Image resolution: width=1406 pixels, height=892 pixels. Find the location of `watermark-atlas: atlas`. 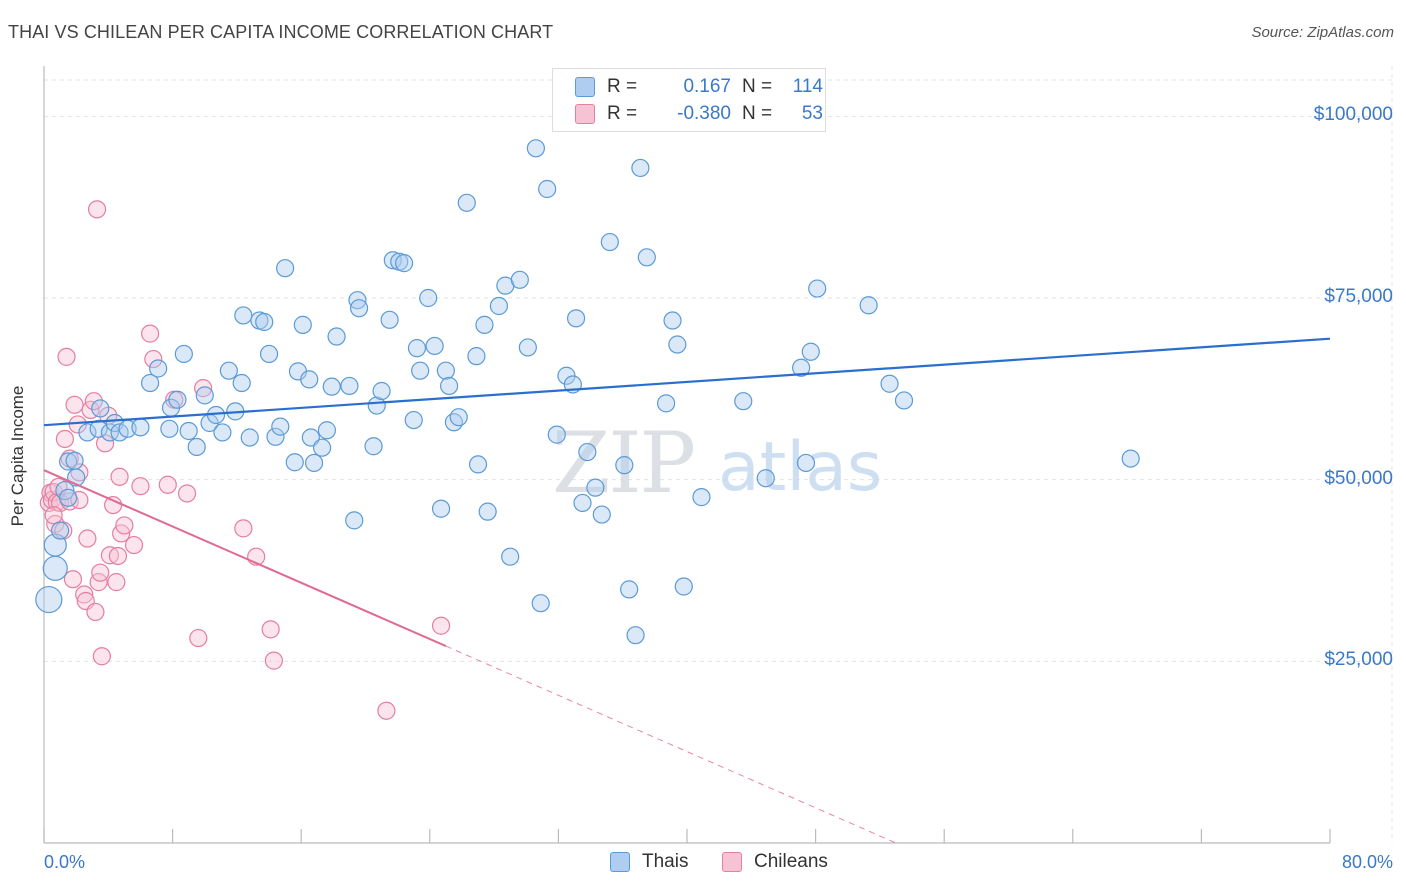

watermark-atlas: atlas is located at coordinates (800, 467).